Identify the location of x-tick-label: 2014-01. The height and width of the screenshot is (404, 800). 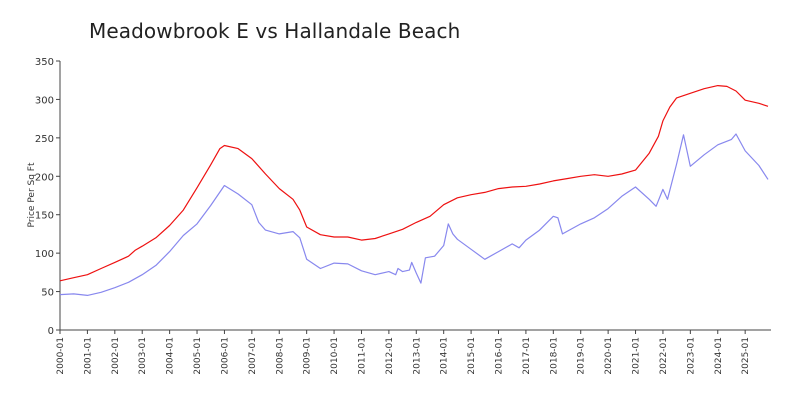
(445, 356).